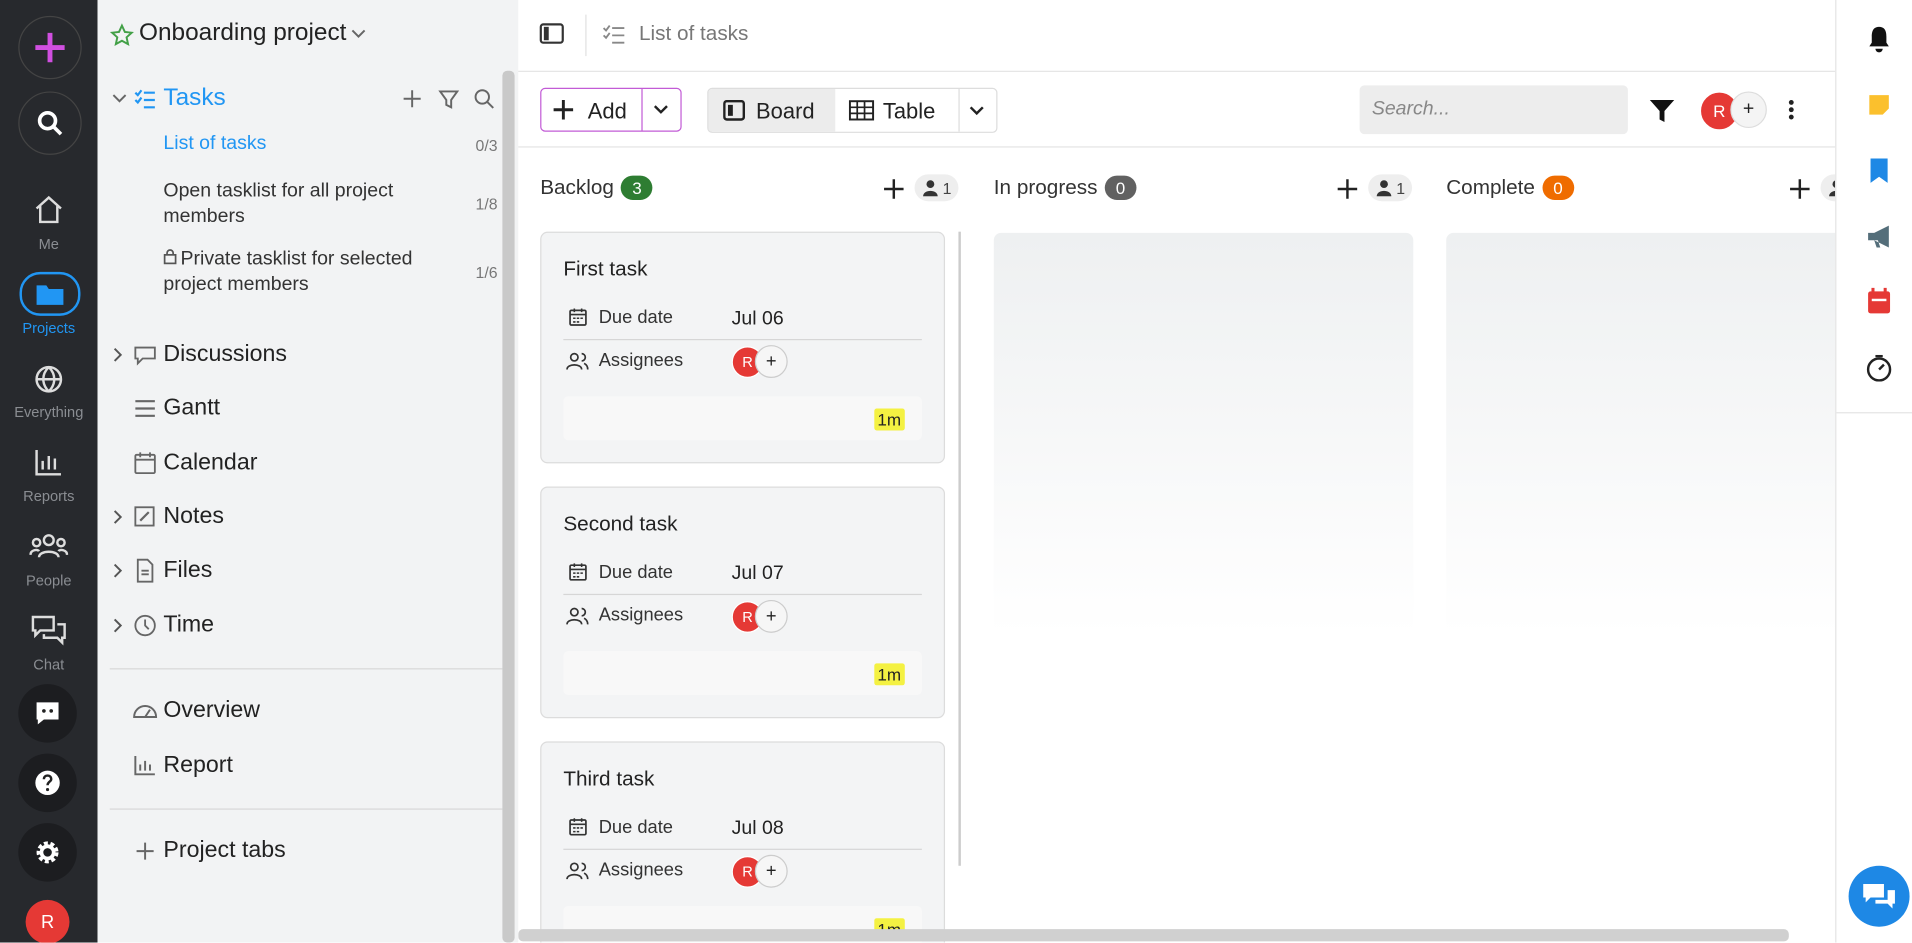  Describe the element at coordinates (757, 828) in the screenshot. I see `due-date: Jul 08` at that location.